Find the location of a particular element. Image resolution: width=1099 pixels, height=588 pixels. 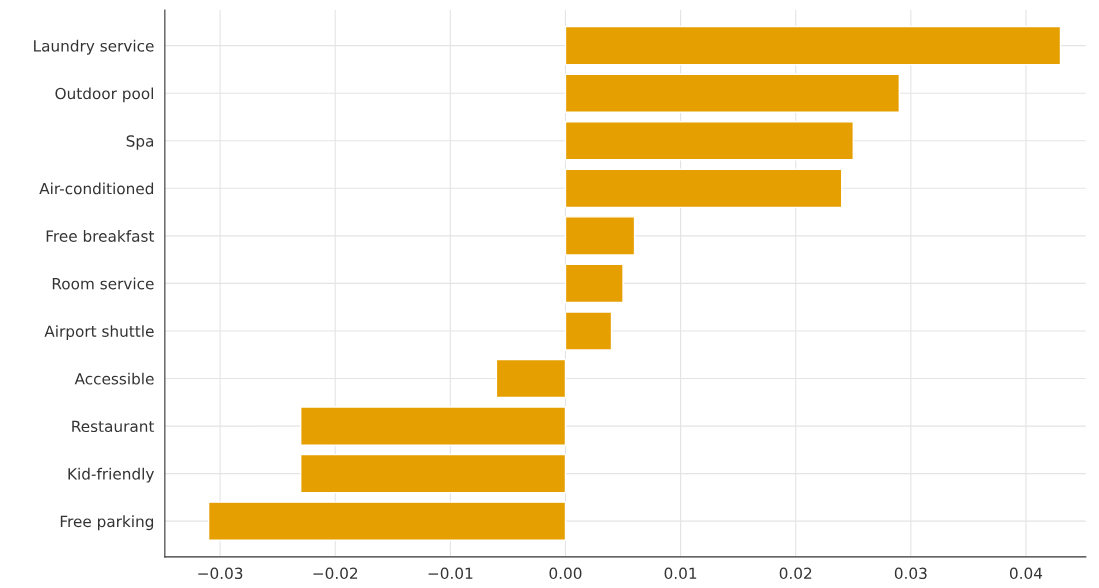

x-tick-label: −0.03 is located at coordinates (220, 573).